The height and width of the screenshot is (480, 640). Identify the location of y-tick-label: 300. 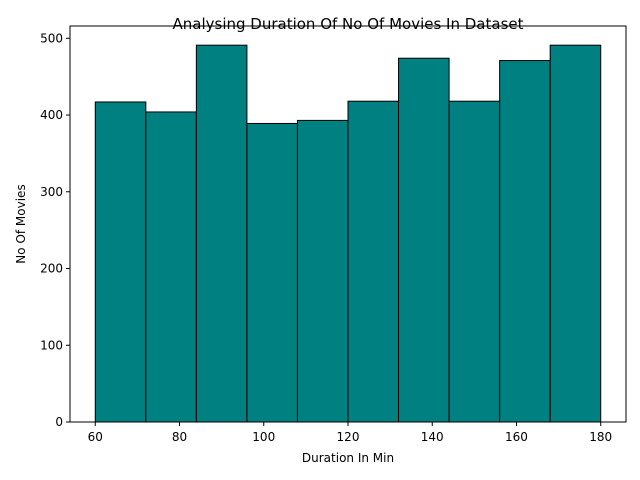
(51, 192).